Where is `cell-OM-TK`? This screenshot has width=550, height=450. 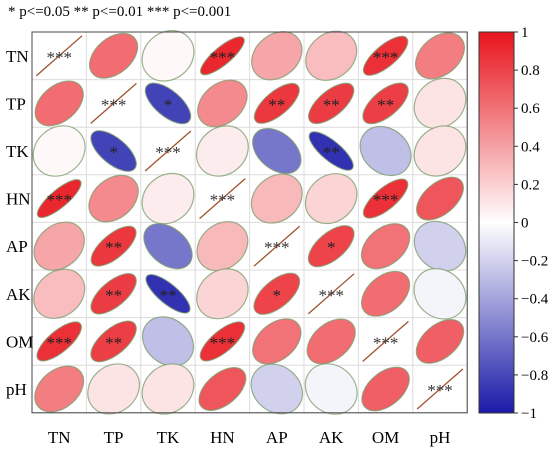
cell-OM-TK is located at coordinates (168, 341).